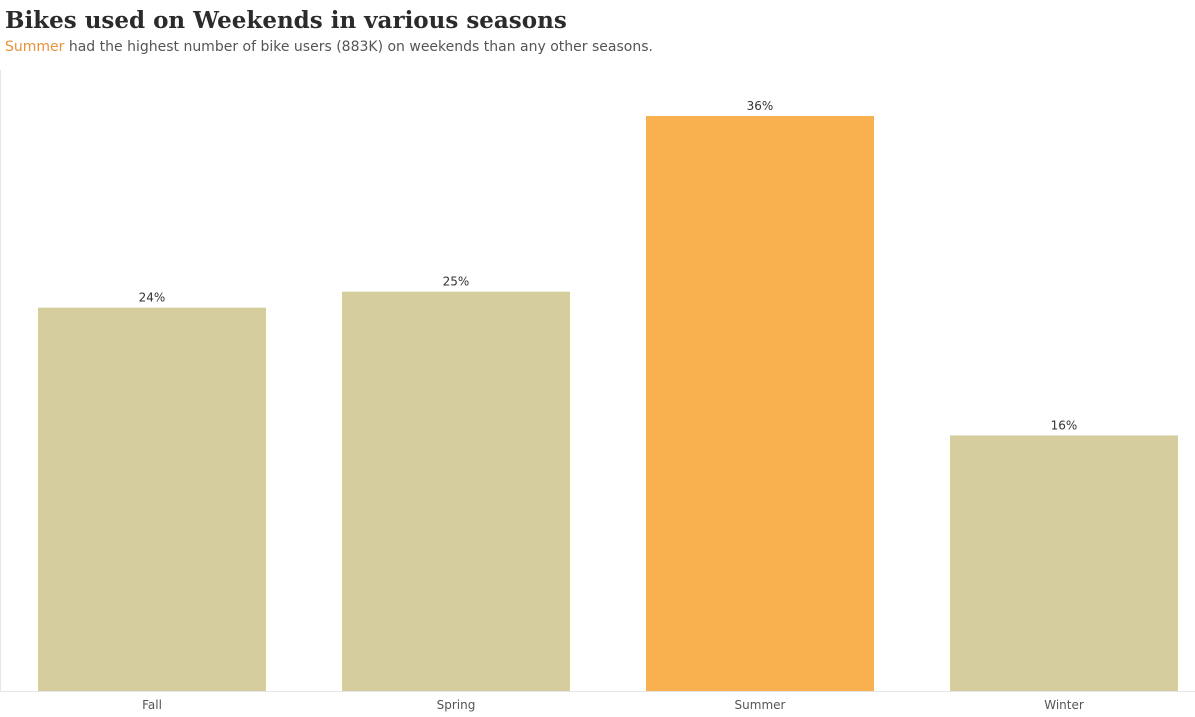 This screenshot has width=1195, height=717. Describe the element at coordinates (35, 47) in the screenshot. I see `subtitle-highlight: Summer` at that location.